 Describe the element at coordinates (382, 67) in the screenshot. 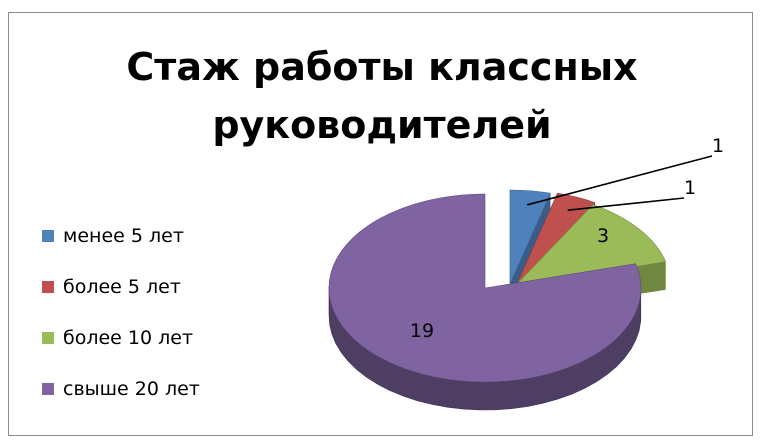

I see `chart-title-line-1: Стаж работы классных` at that location.